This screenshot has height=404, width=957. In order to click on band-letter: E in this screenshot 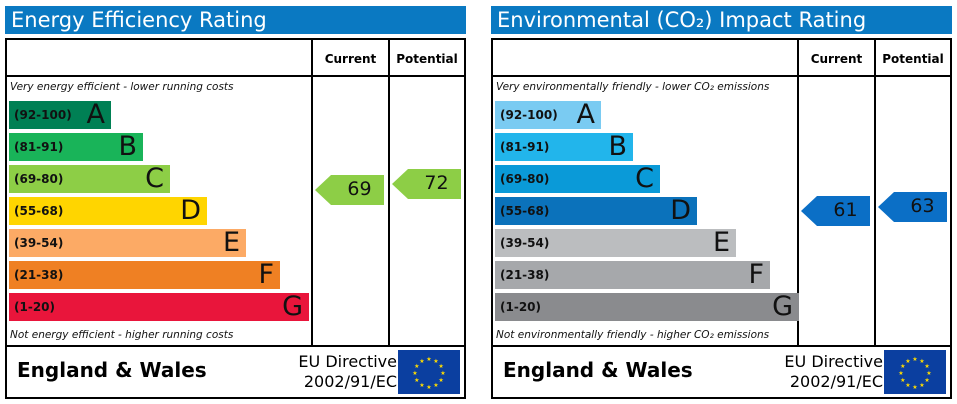, I will do `click(231, 242)`.